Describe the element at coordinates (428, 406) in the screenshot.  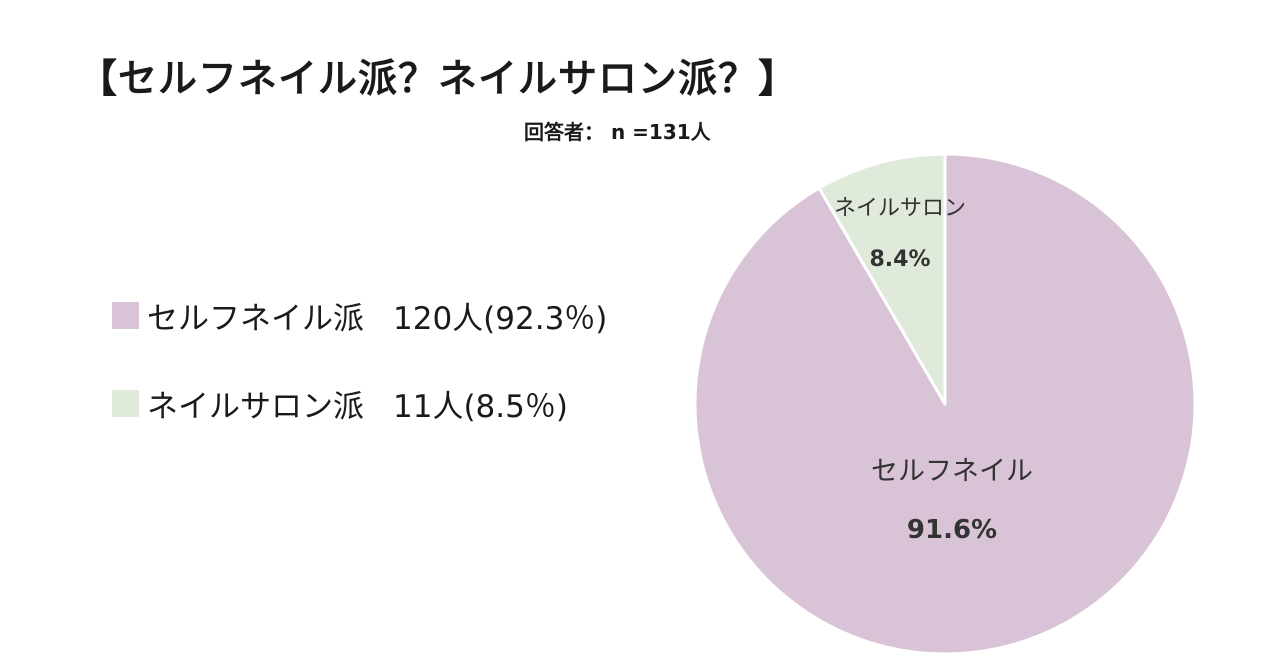
I see `legend-count: 11人` at that location.